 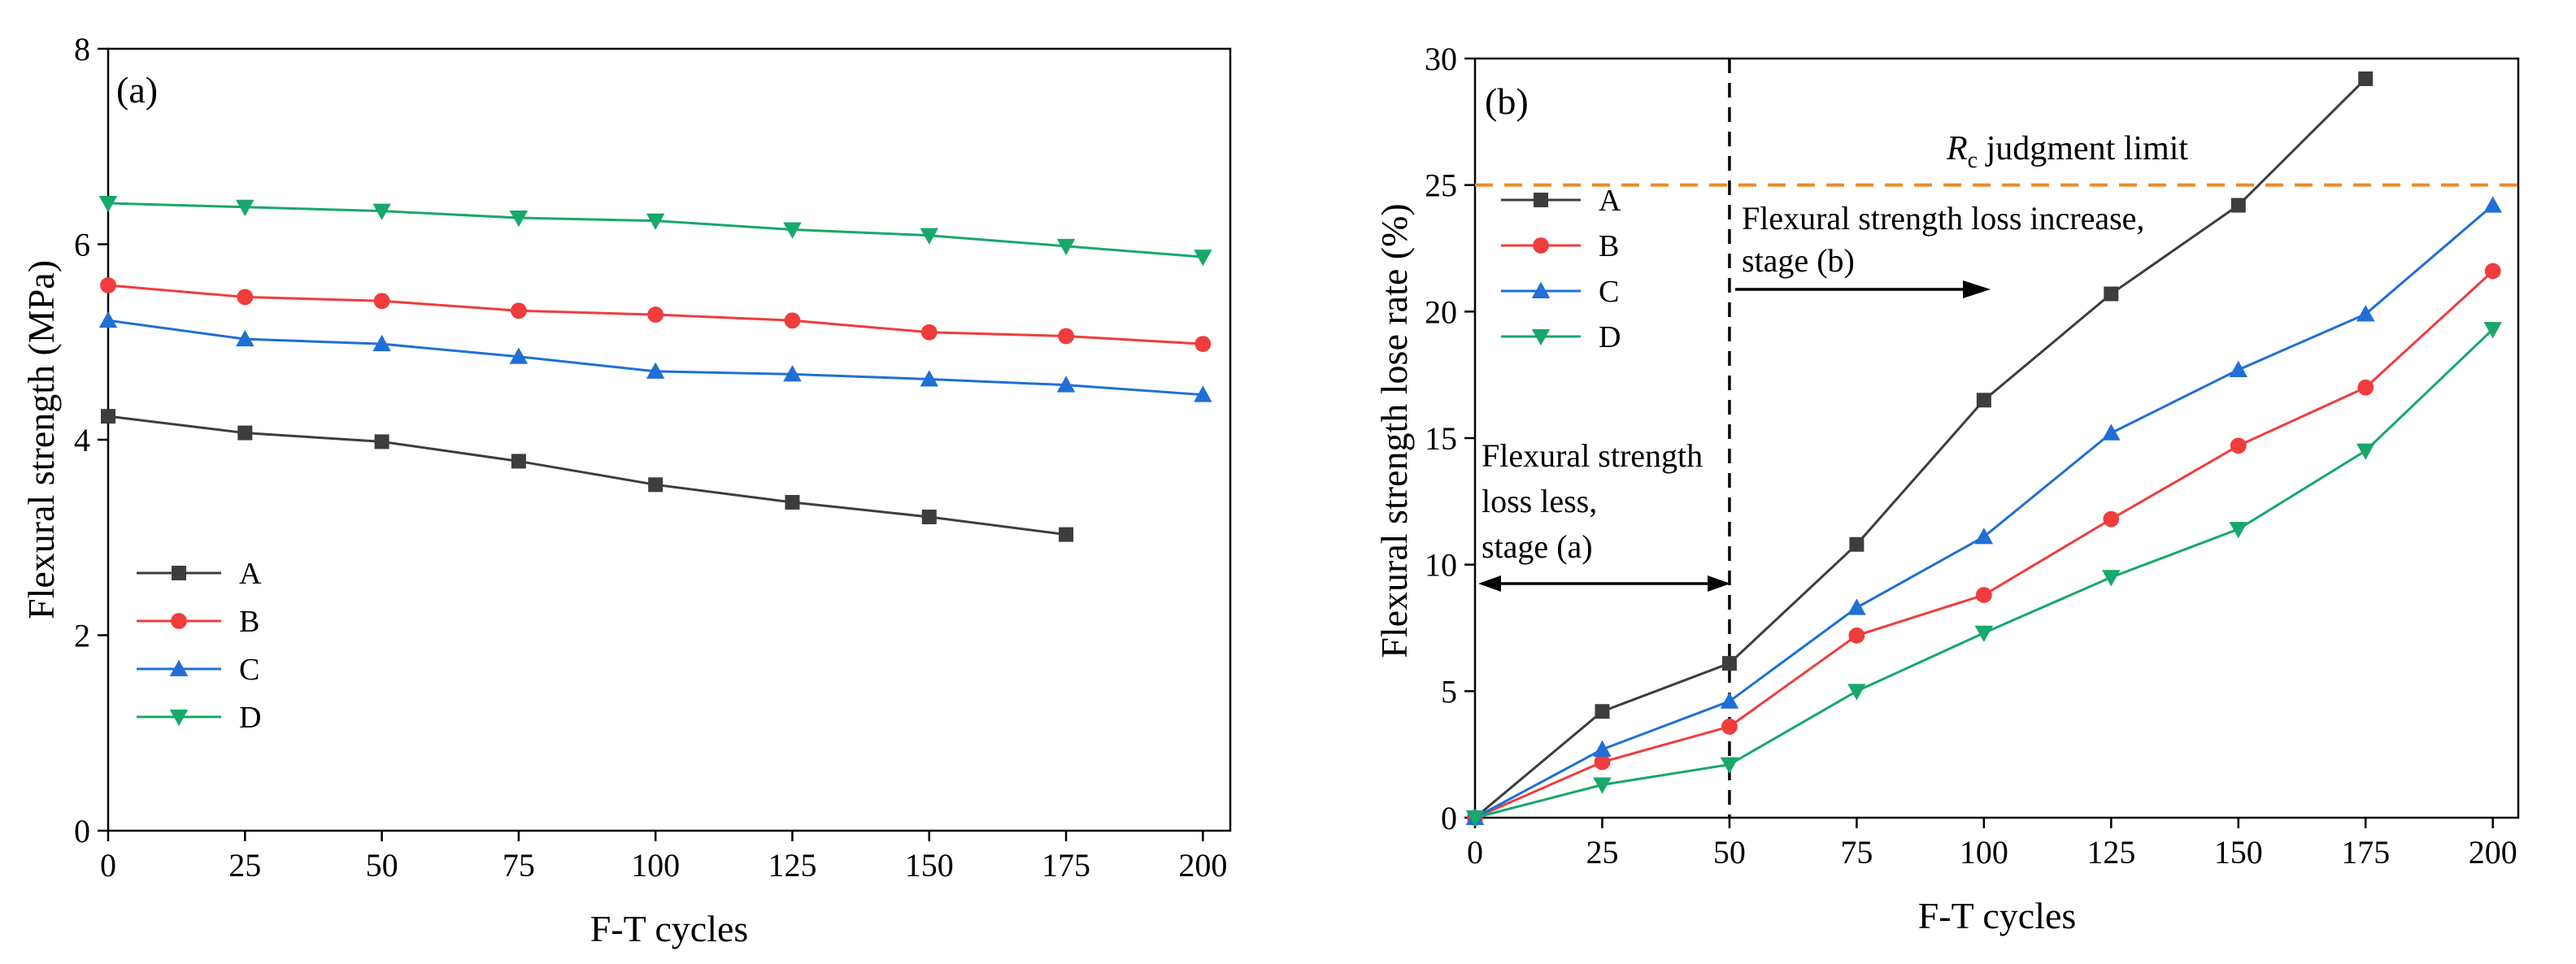 What do you see at coordinates (655, 358) in the screenshot?
I see `chart-a-series-c-line` at bounding box center [655, 358].